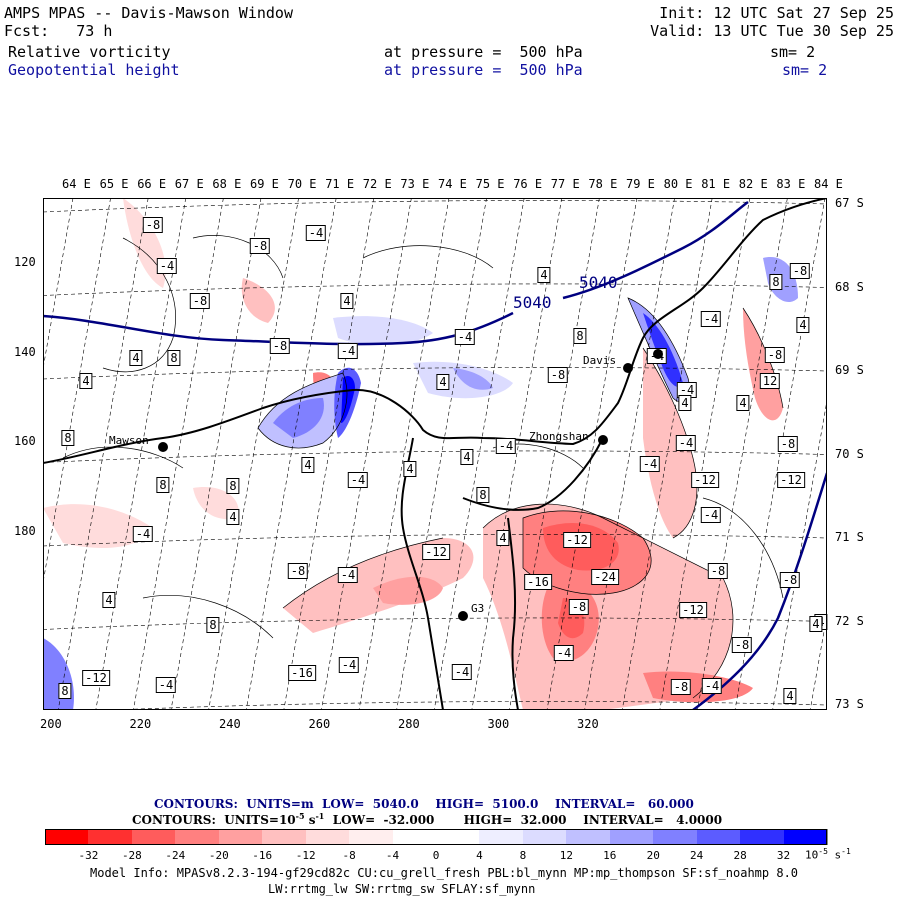 The image size is (900, 900). Describe the element at coordinates (828, 854) in the screenshot. I see `colorbar-unit: 10-5 s-1` at that location.